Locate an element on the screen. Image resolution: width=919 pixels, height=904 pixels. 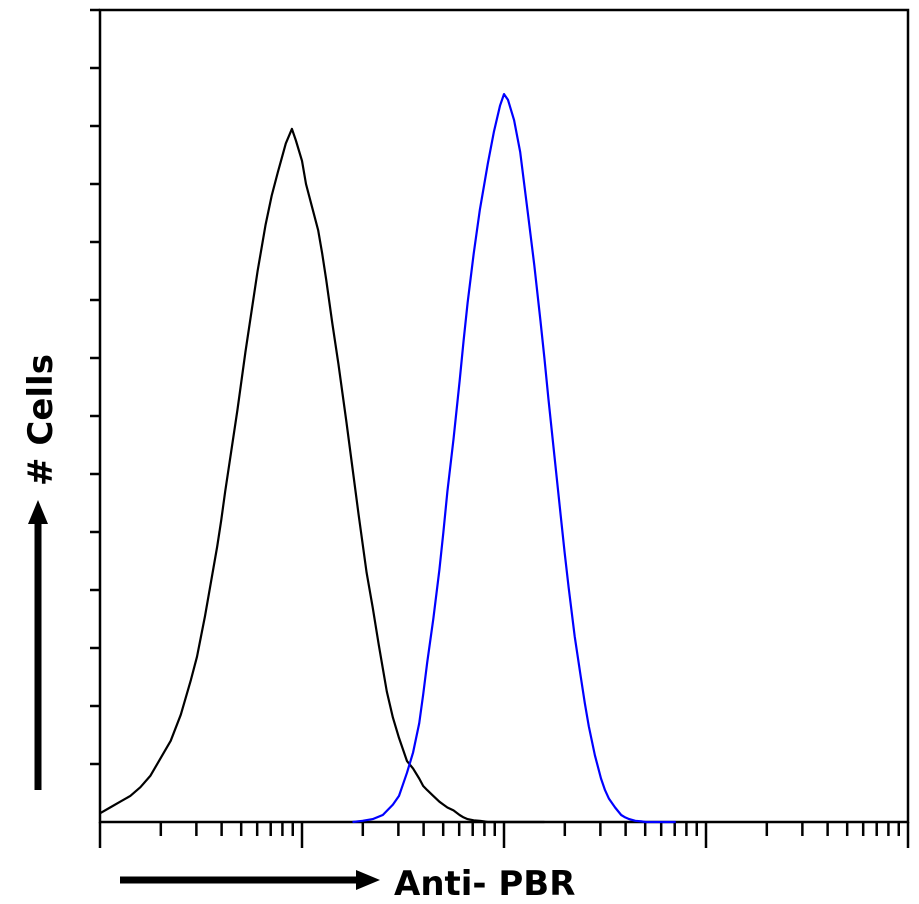
x-axis-ticks is located at coordinates (504, 835).